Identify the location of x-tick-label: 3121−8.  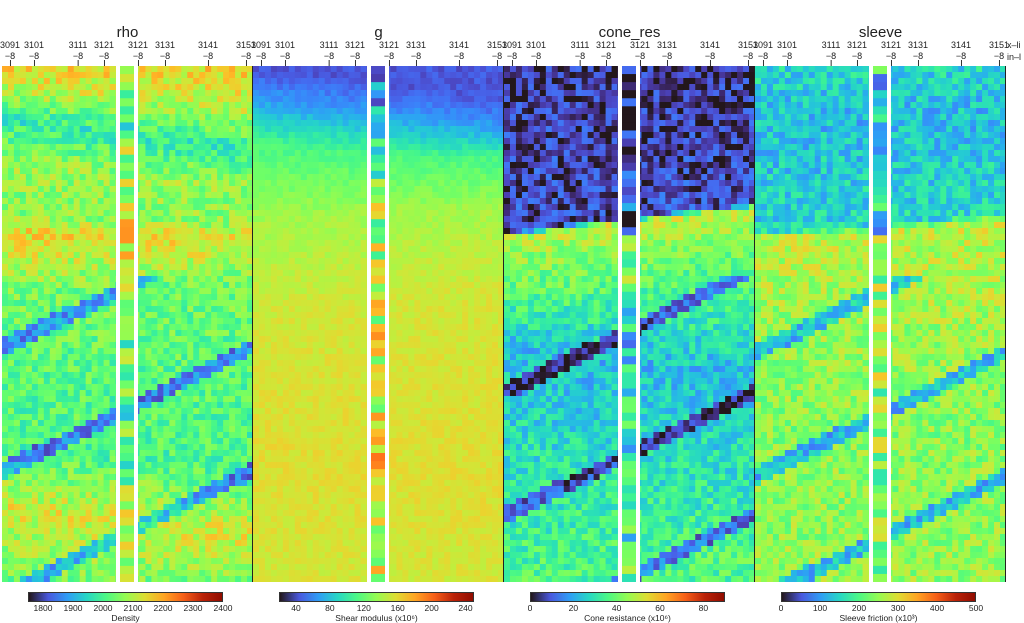
(104, 51).